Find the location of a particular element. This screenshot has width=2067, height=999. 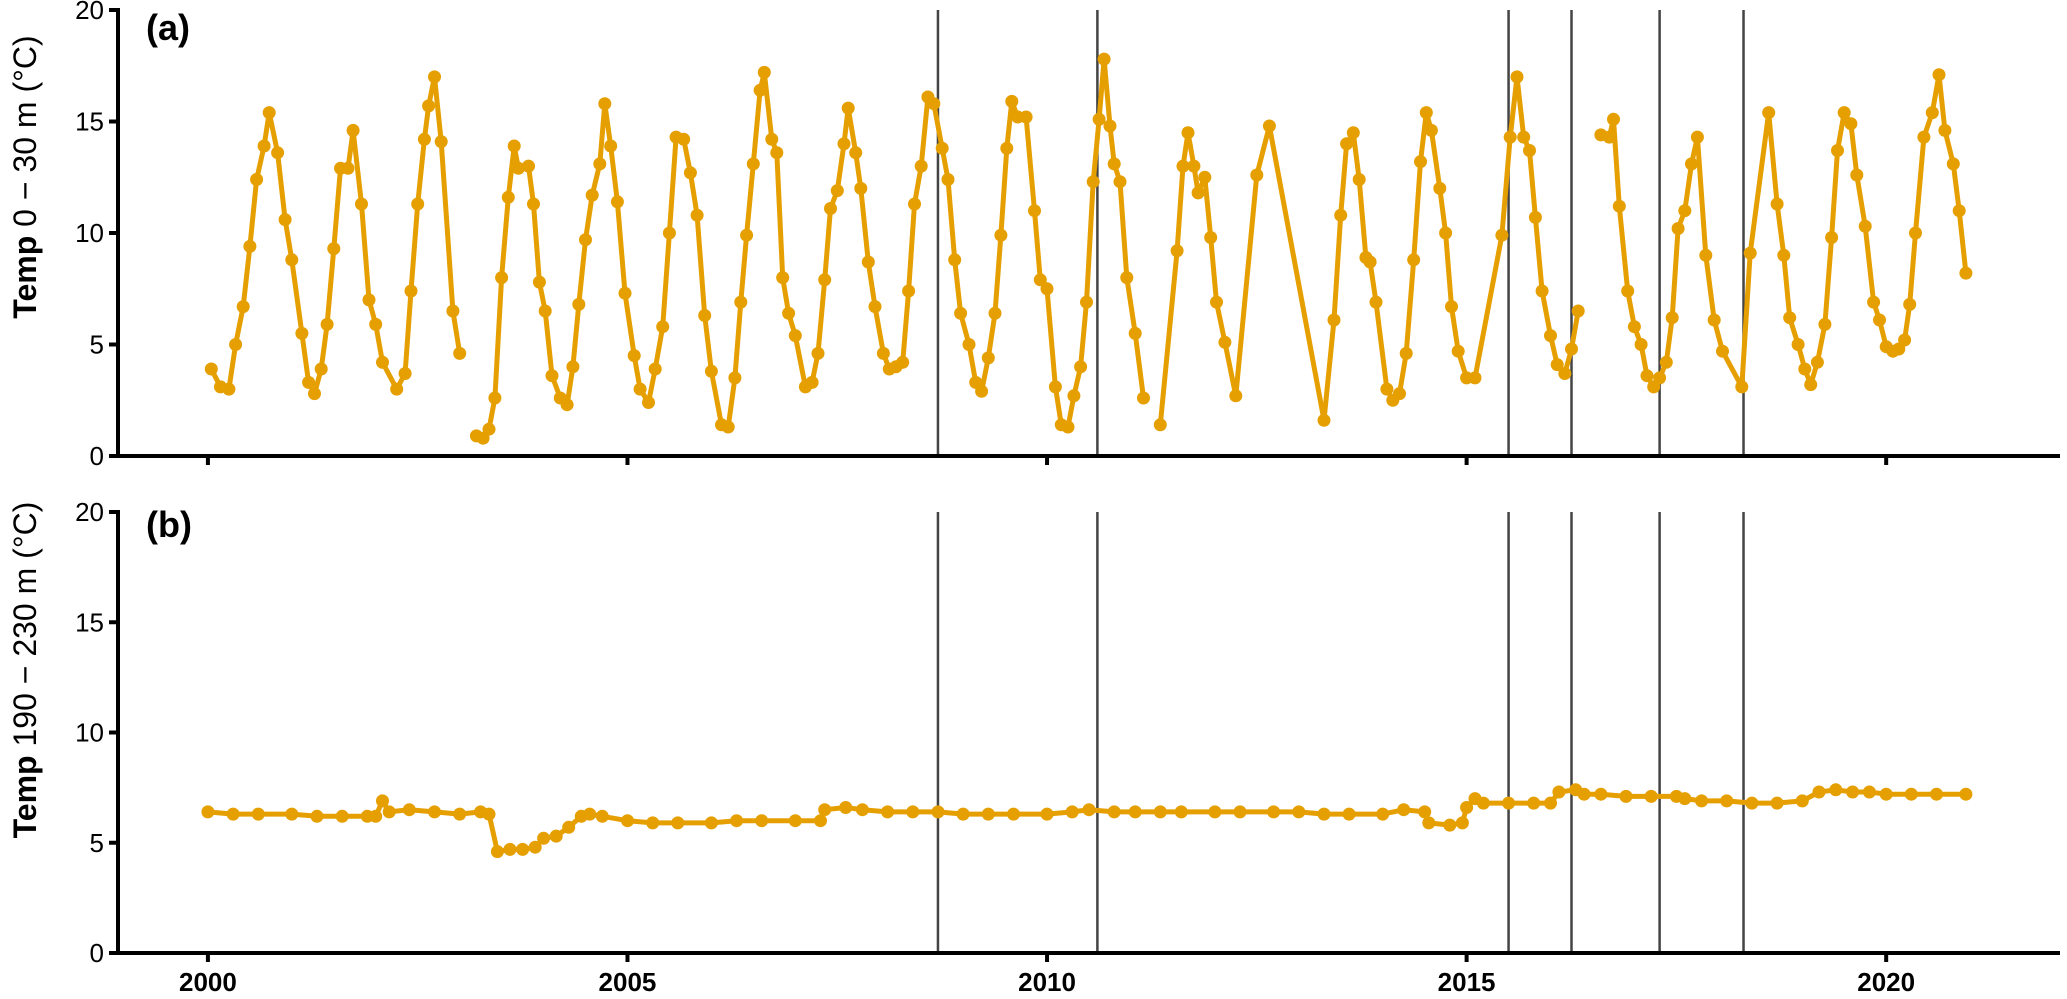

y-axis-title-b-bold: Temp is located at coordinates (25, 796).